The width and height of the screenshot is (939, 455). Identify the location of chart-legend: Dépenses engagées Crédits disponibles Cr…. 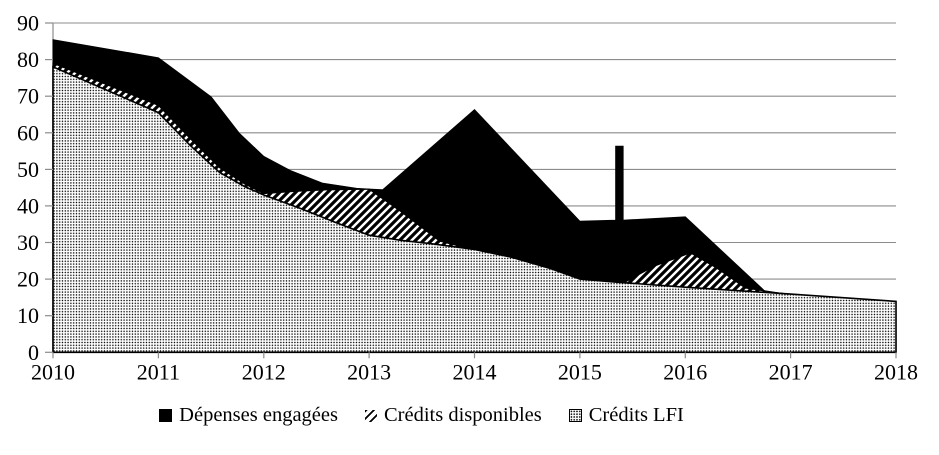
(445, 415).